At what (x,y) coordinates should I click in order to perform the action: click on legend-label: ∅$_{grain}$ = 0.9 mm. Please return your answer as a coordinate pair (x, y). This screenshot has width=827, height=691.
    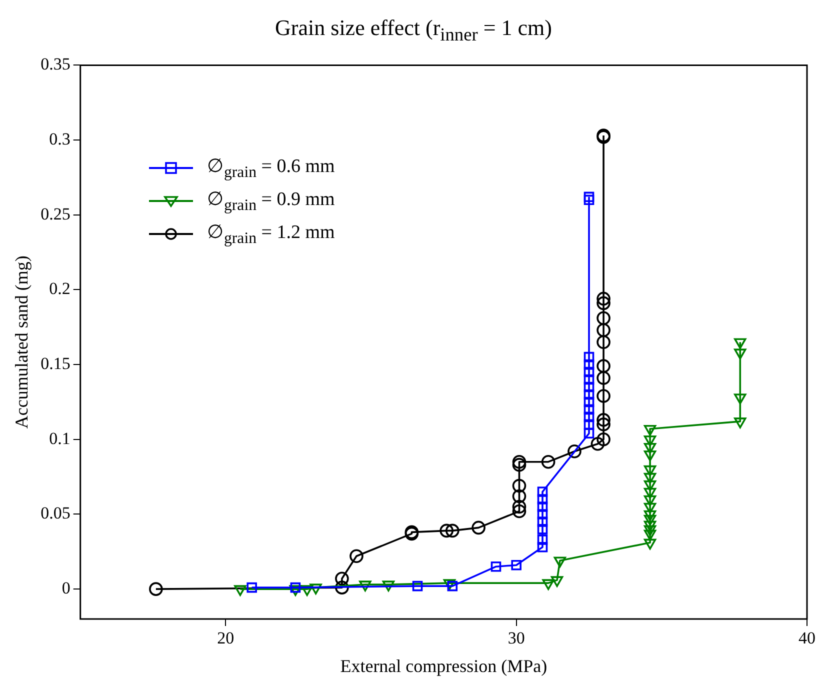
    Looking at the image, I should click on (271, 201).